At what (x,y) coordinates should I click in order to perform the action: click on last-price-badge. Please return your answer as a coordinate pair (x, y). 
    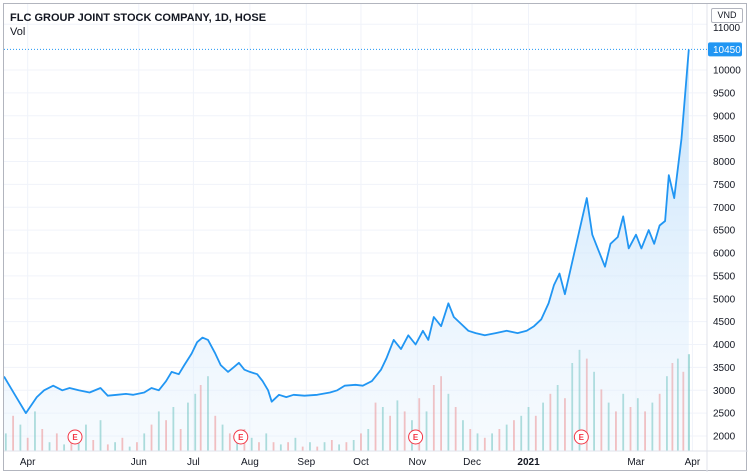
    Looking at the image, I should click on (725, 49).